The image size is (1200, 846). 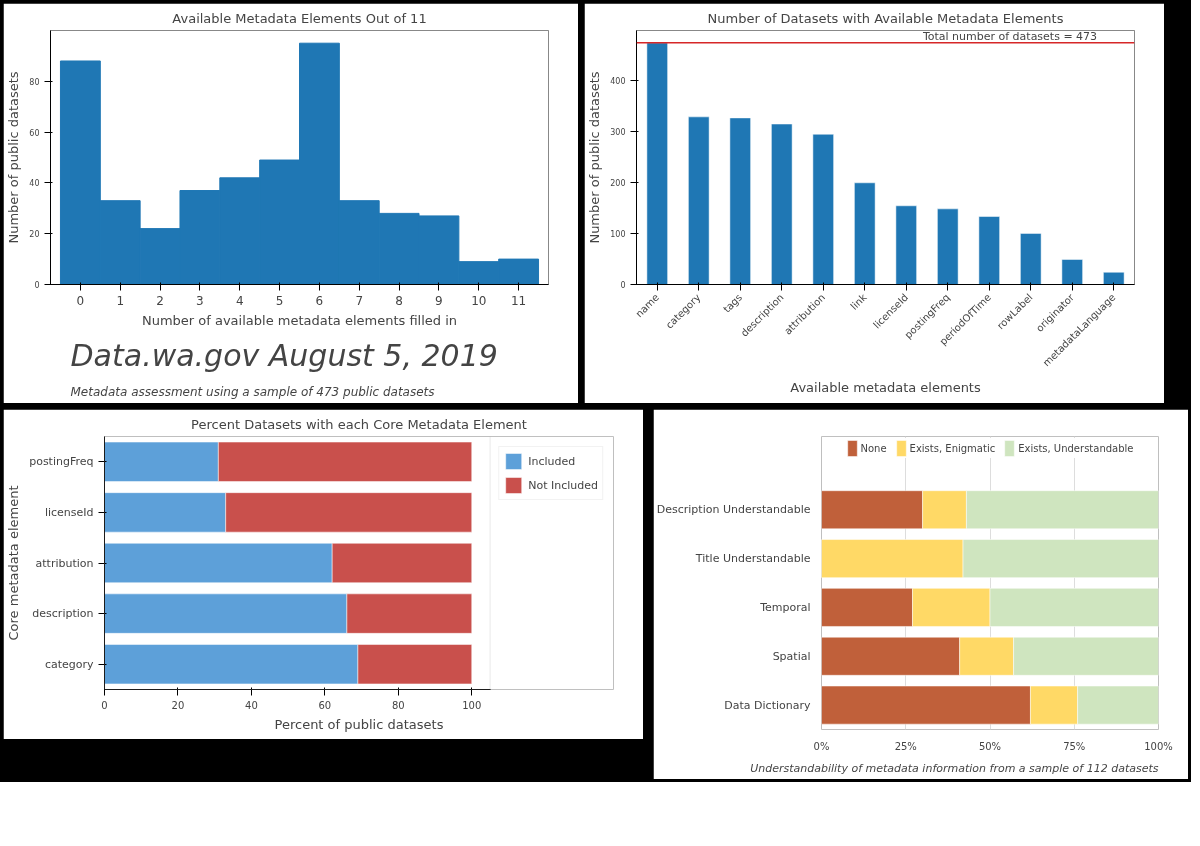 I want to click on y-tick-label: Description Understandable, so click(x=733, y=510).